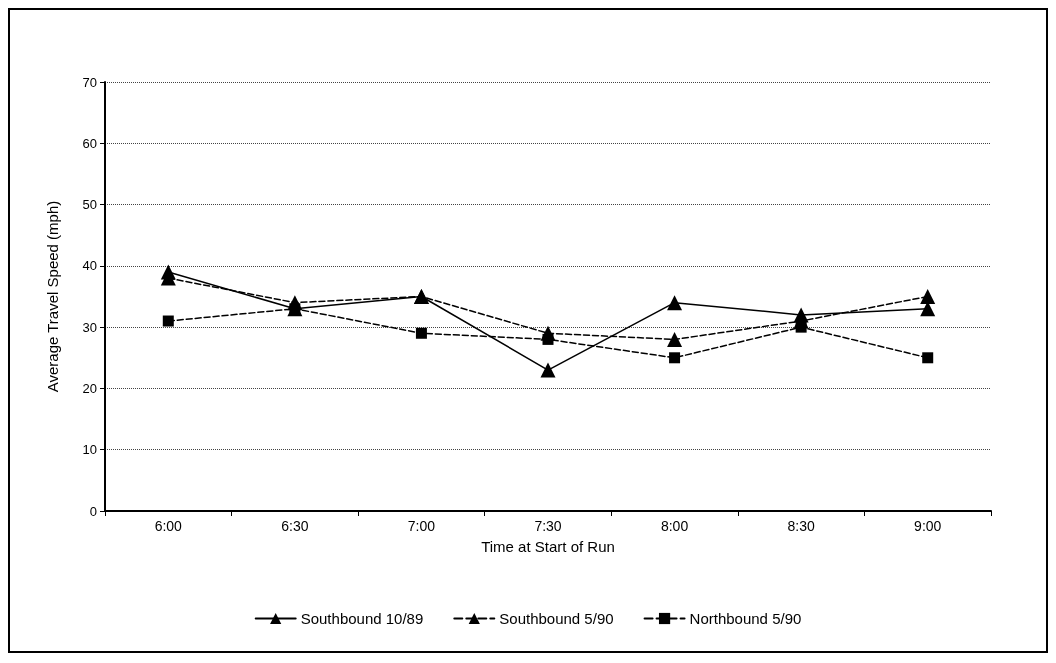 Image resolution: width=1056 pixels, height=663 pixels. I want to click on y-tick-label: 70, so click(89, 82).